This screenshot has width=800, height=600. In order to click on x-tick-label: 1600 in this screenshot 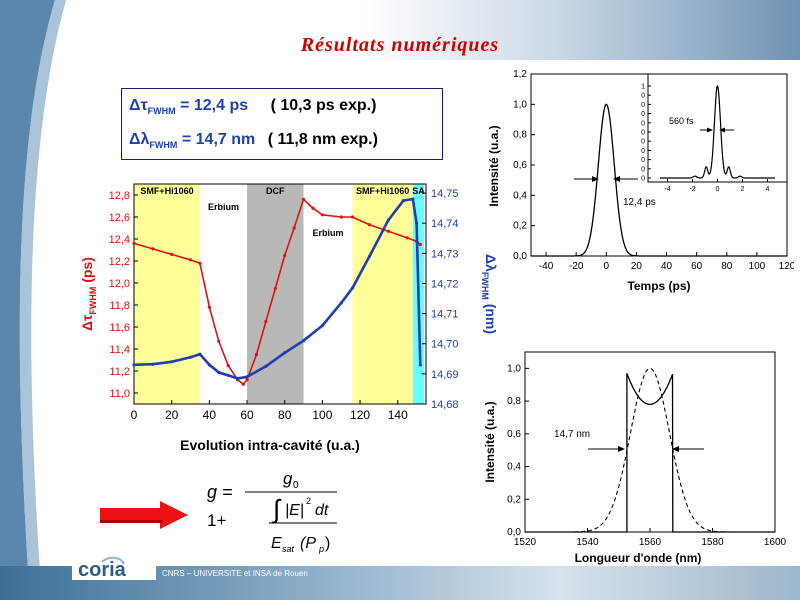, I will do `click(775, 542)`.